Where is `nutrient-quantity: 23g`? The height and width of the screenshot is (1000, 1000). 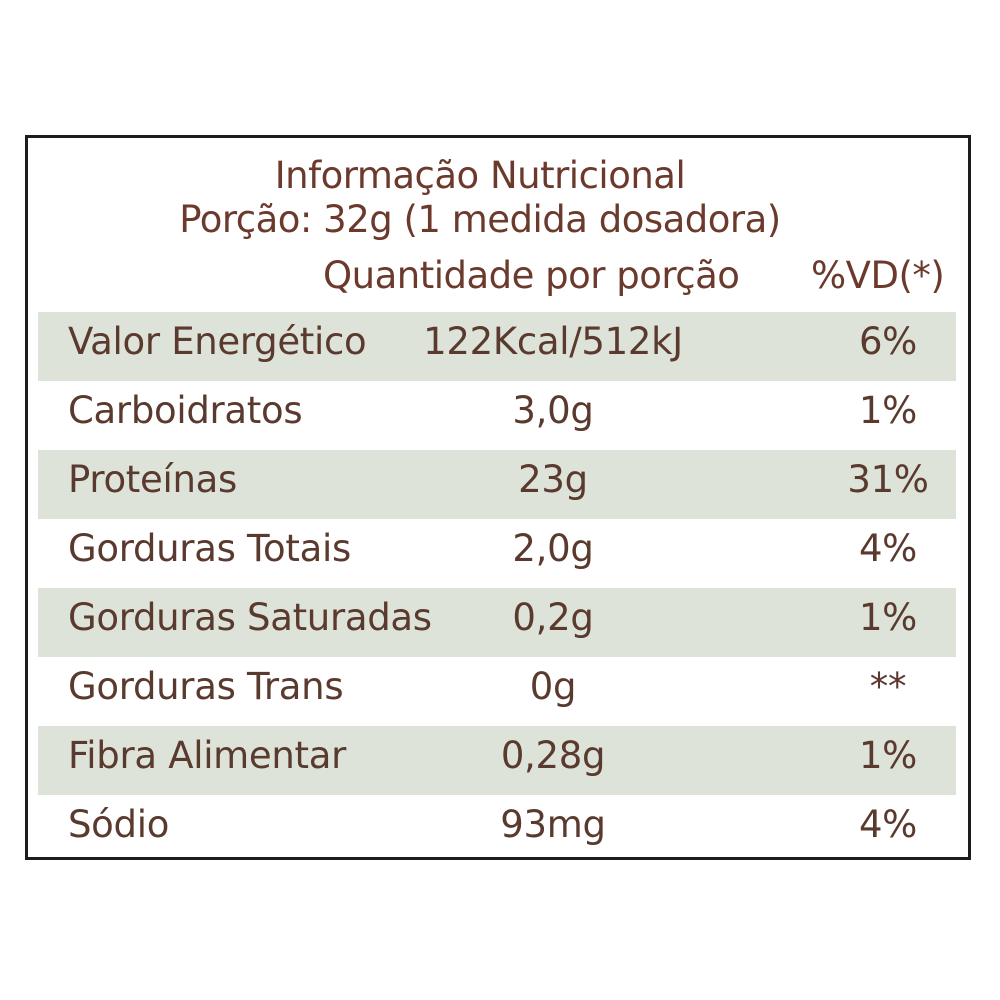
nutrient-quantity: 23g is located at coordinates (553, 479).